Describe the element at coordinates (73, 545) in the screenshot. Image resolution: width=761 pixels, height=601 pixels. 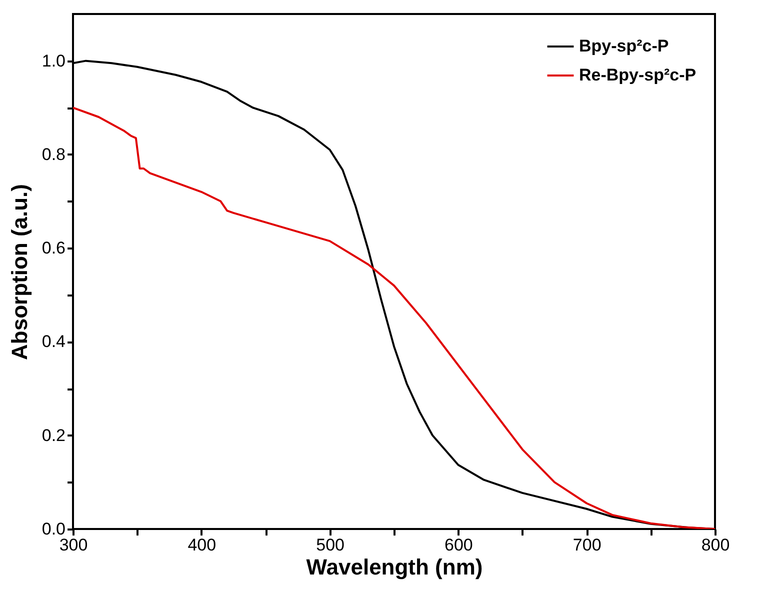
I see `x-tick-label: 300` at that location.